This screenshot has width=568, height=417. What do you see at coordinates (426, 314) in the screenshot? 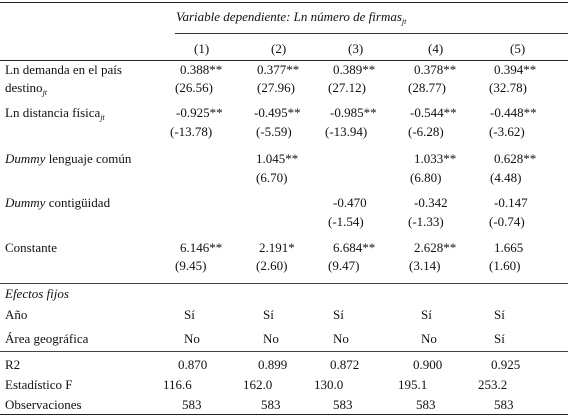
I see `anio-4: Sí` at bounding box center [426, 314].